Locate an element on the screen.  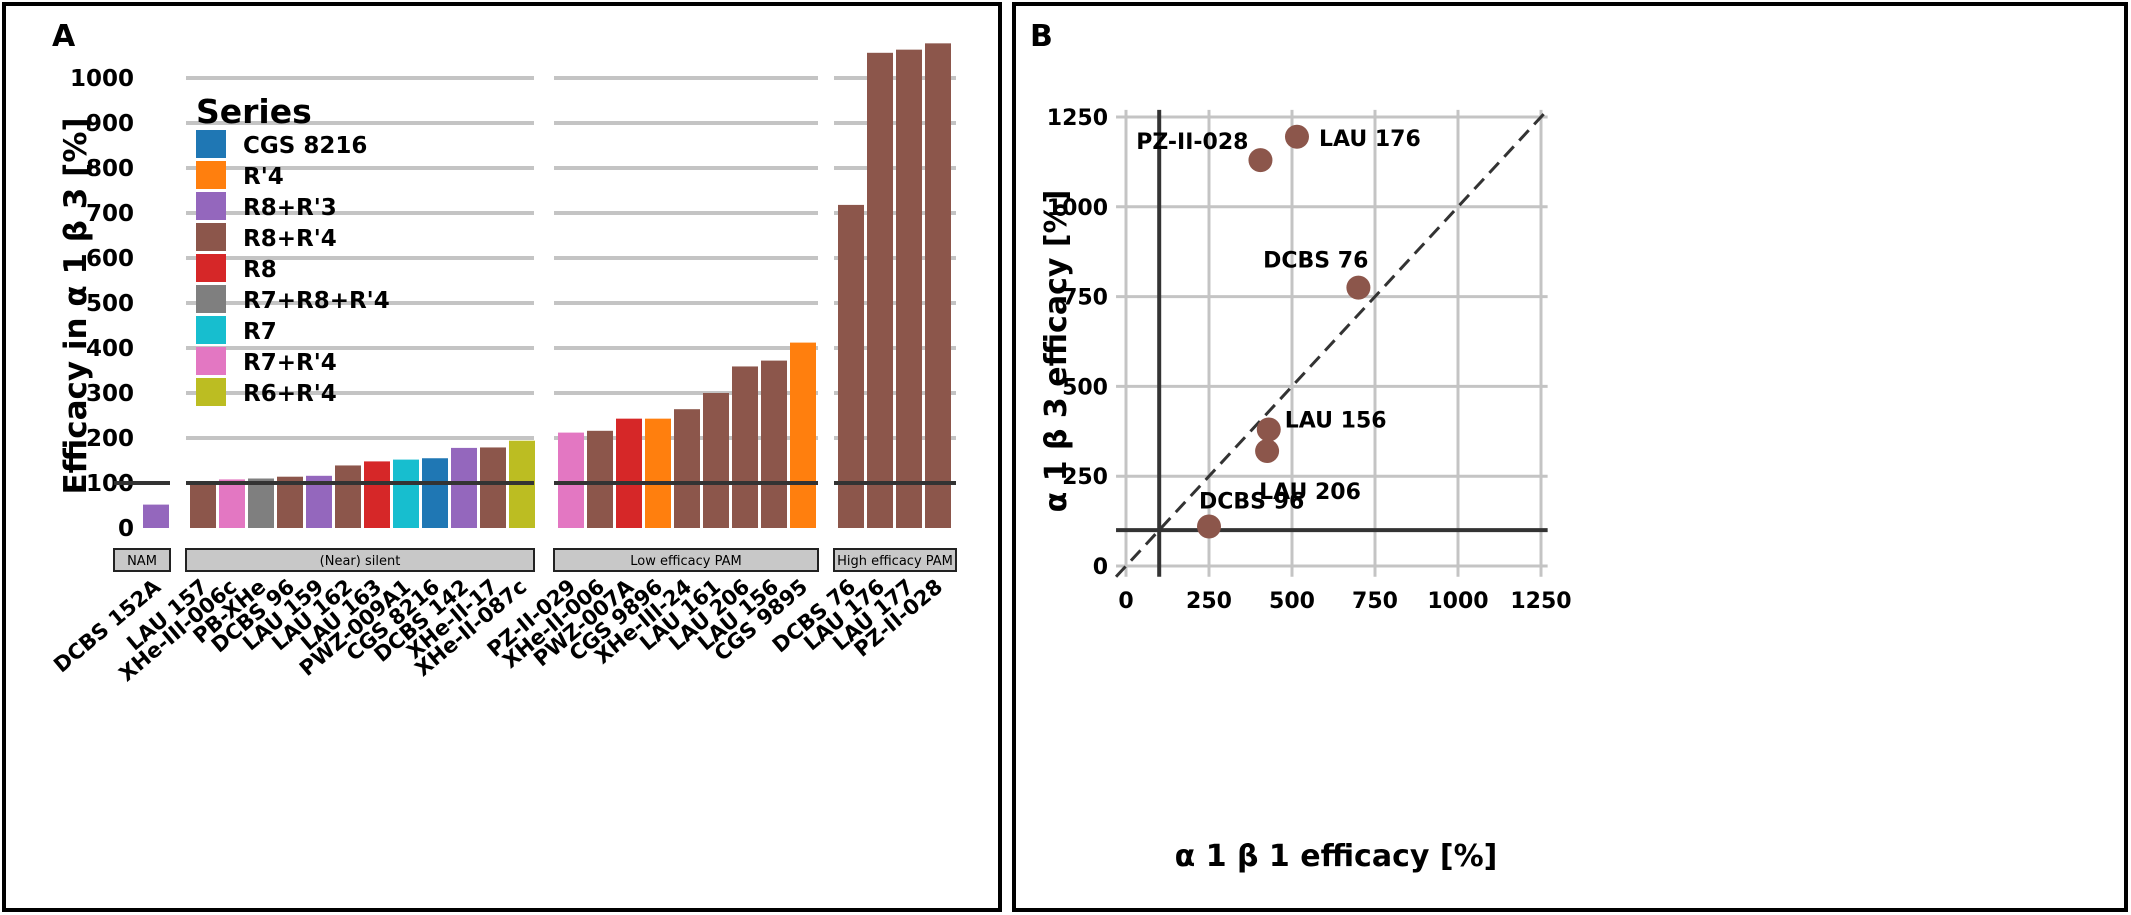
y-tick-label: 600 is located at coordinates (110, 259).